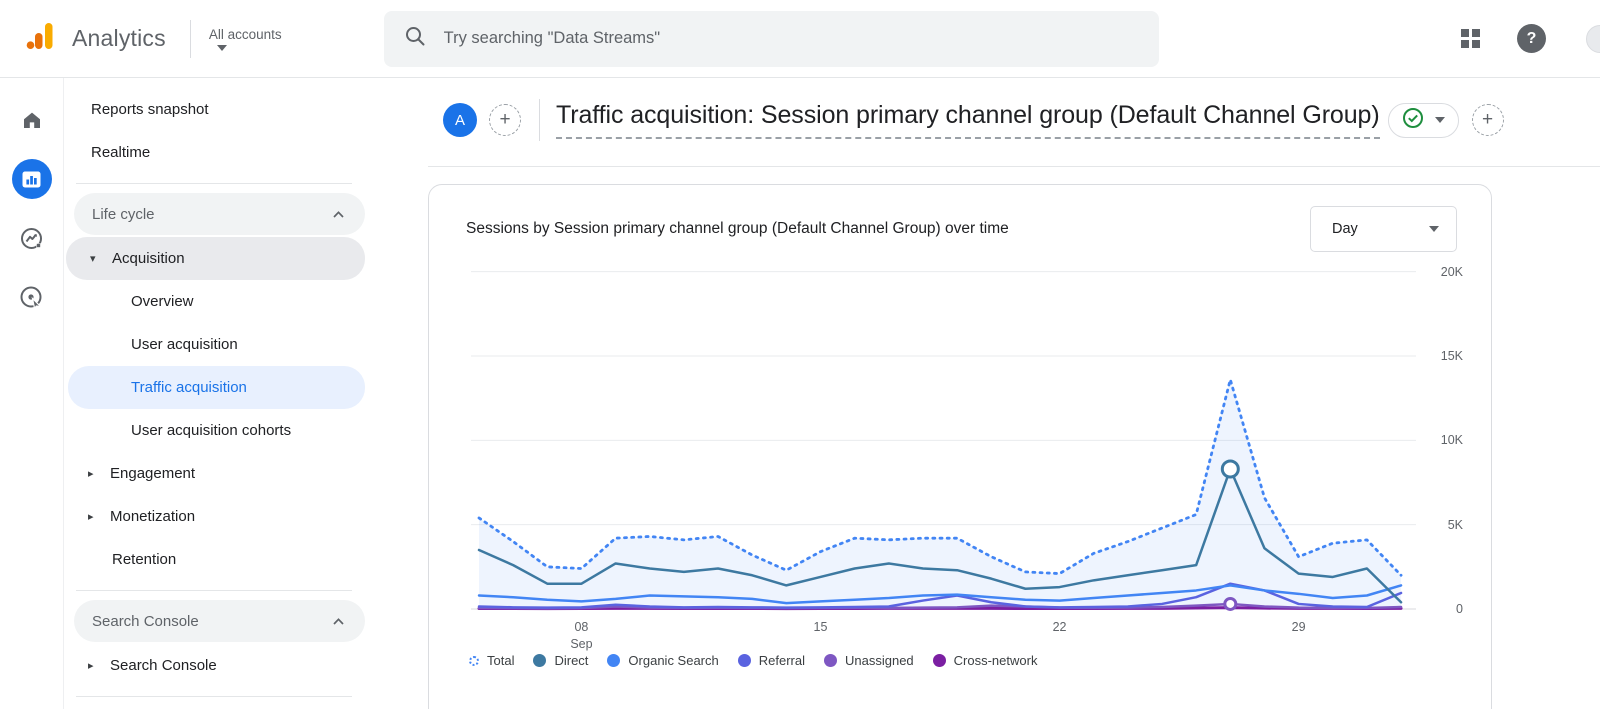  What do you see at coordinates (119, 38) in the screenshot?
I see `app-title: Analytics` at bounding box center [119, 38].